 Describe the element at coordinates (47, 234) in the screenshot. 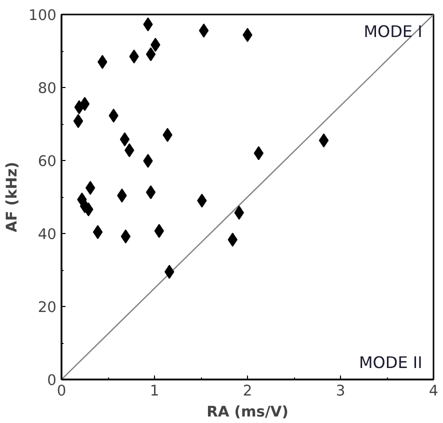

I see `y-tick-label: 40` at that location.